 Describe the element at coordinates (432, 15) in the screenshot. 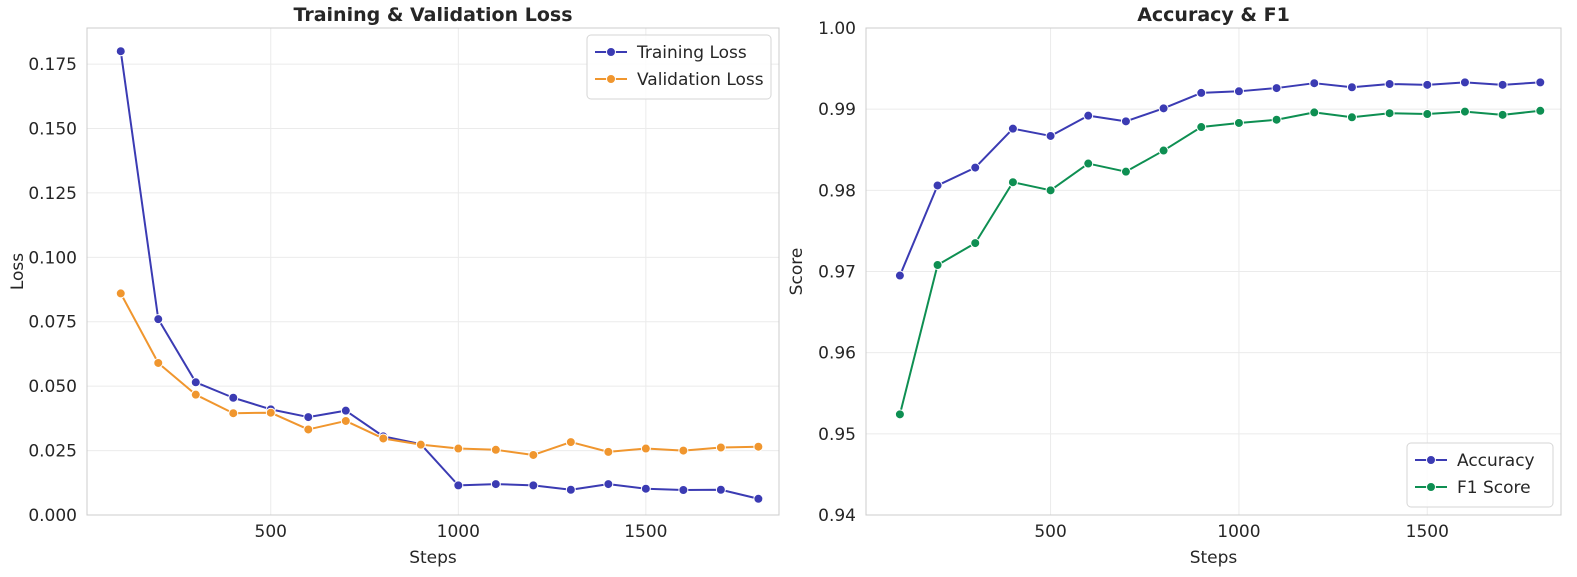

I see `loss-chart-title: Training & Validation Loss` at that location.